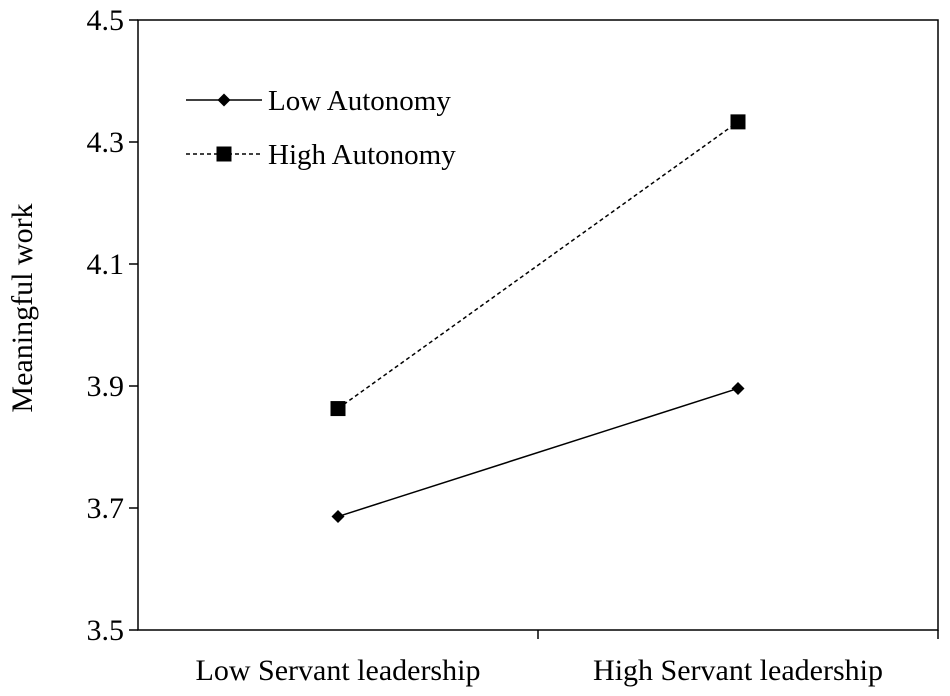 This screenshot has width=950, height=696. Describe the element at coordinates (106, 142) in the screenshot. I see `y-tick-label: 4.3` at that location.